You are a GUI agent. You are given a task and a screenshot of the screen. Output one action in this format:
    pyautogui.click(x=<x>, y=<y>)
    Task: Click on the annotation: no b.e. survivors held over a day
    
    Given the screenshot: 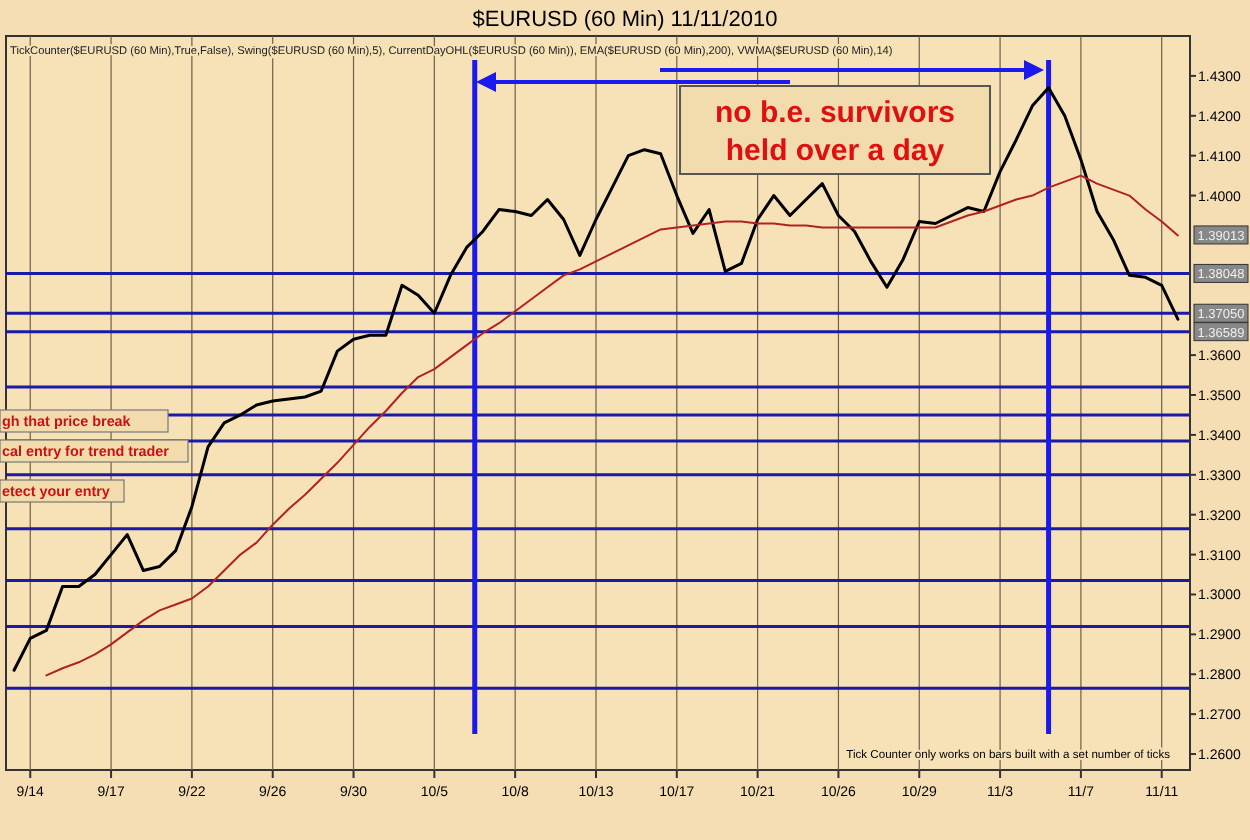 What is the action you would take?
    pyautogui.click(x=835, y=132)
    